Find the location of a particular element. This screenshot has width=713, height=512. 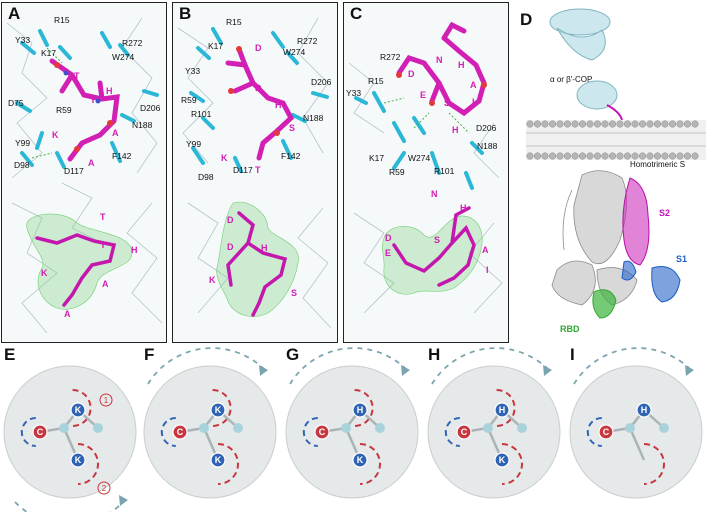

peptide-label: E is located at coordinates (423, 95).